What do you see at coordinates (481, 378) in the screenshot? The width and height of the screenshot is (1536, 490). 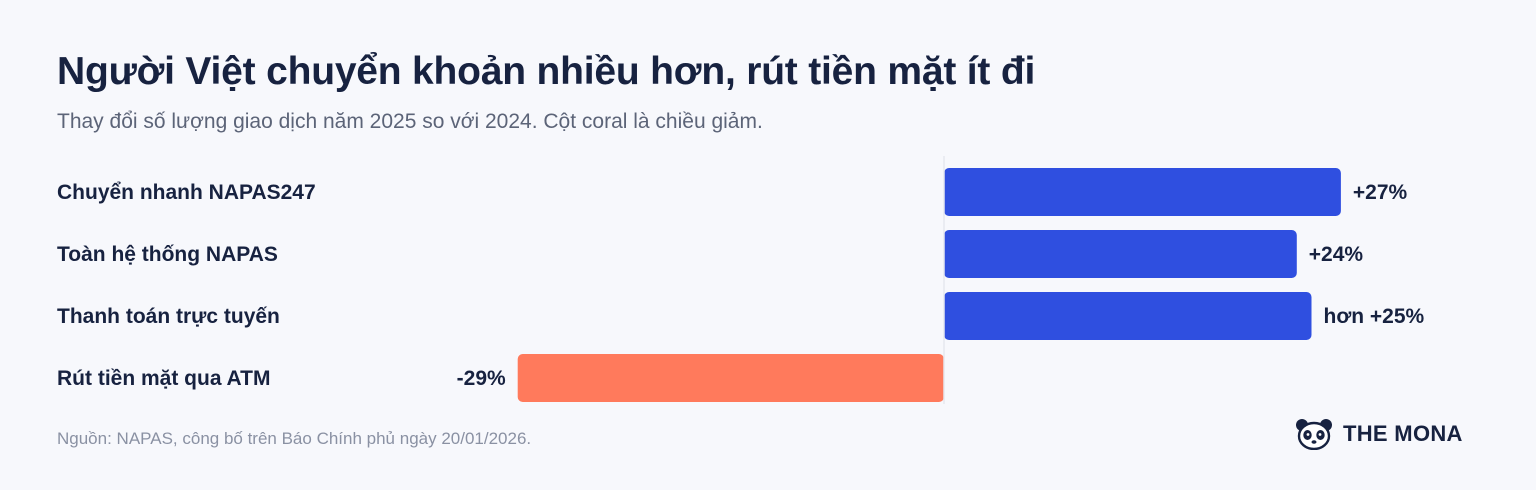 I see `value-label: -29%` at bounding box center [481, 378].